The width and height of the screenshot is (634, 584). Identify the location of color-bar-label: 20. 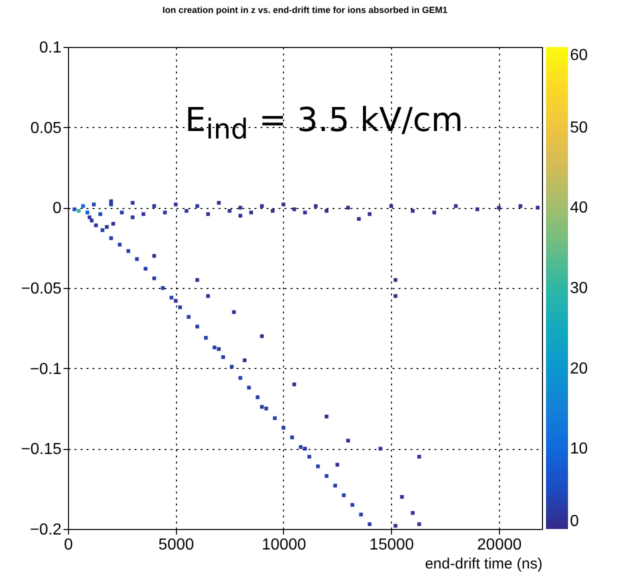
(579, 369).